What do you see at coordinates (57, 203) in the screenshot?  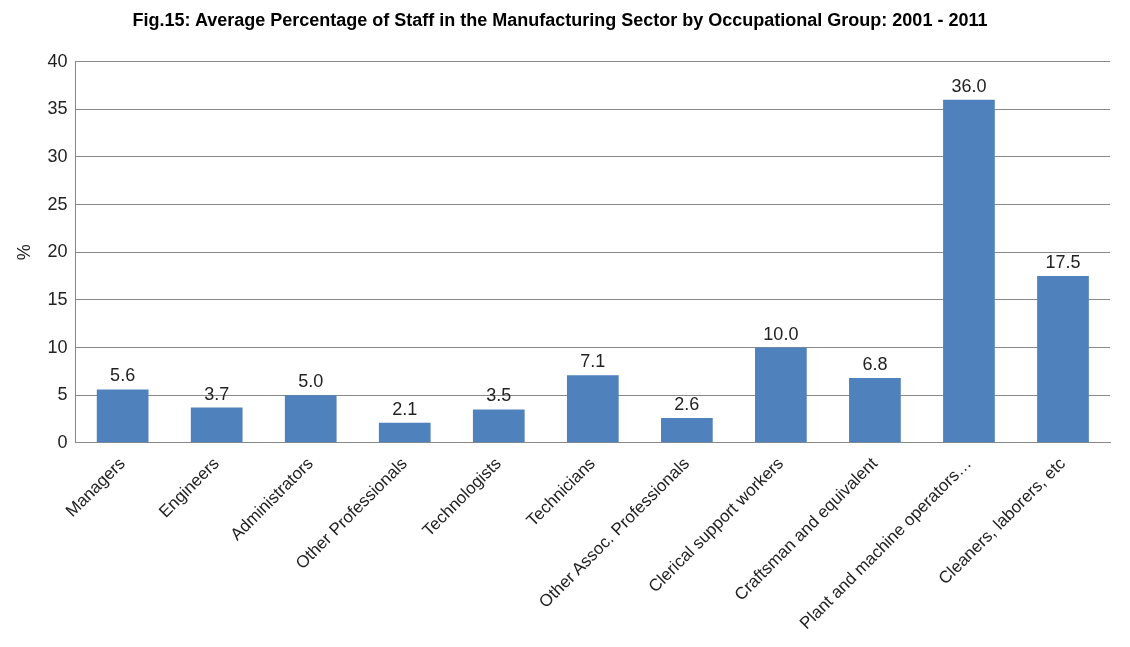 I see `y-tick-label: 25` at bounding box center [57, 203].